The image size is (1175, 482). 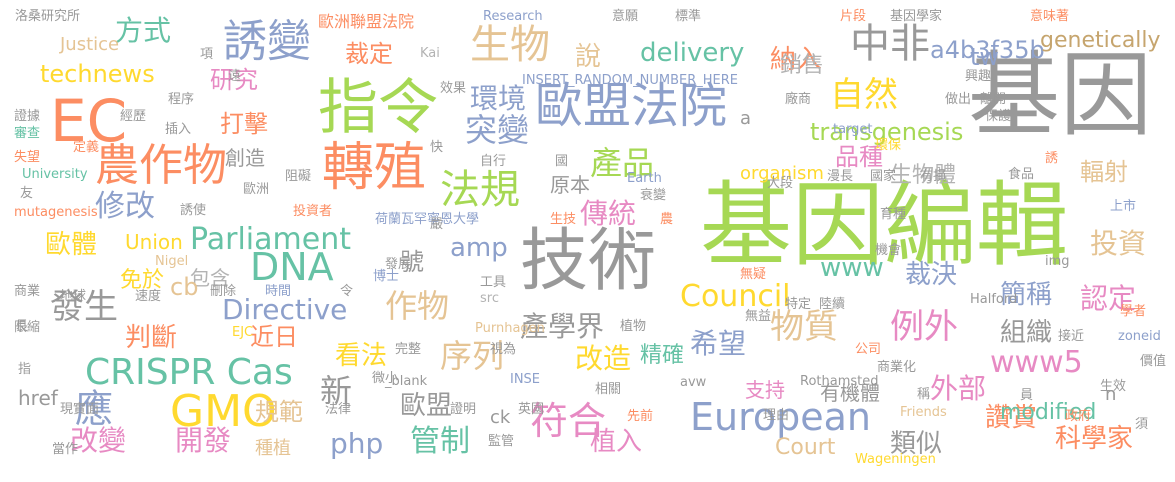 What do you see at coordinates (798, 99) in the screenshot?
I see `cloud-word: 廠商` at bounding box center [798, 99].